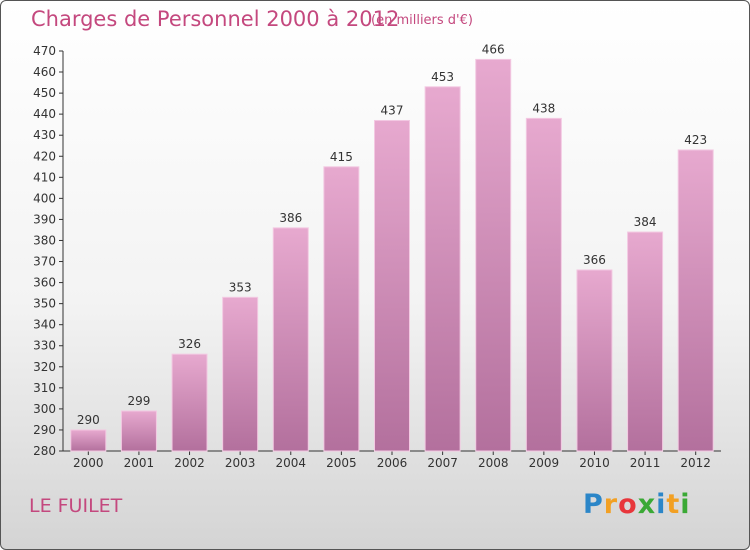 This screenshot has height=550, width=750. What do you see at coordinates (44, 156) in the screenshot?
I see `y-tick-label: 420` at bounding box center [44, 156].